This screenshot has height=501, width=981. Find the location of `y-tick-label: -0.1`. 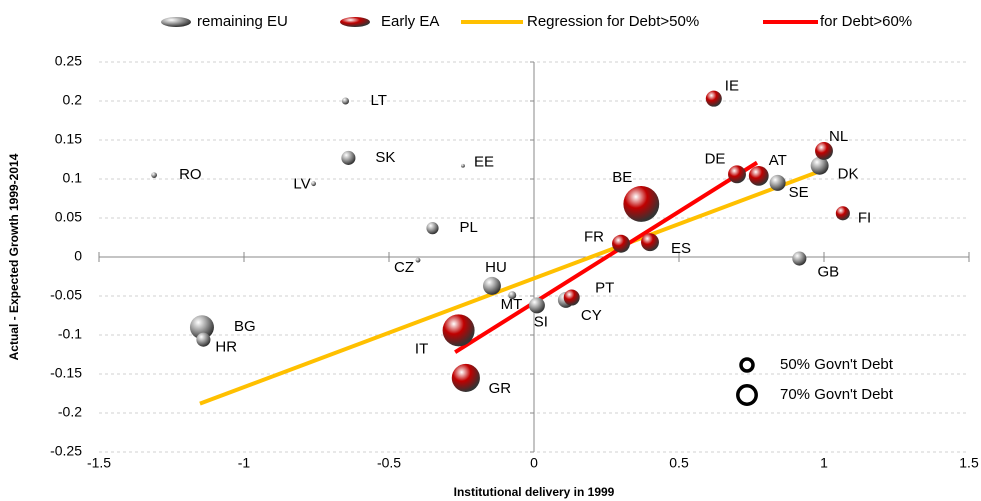

y-tick-label: -0.1 is located at coordinates (70, 334).